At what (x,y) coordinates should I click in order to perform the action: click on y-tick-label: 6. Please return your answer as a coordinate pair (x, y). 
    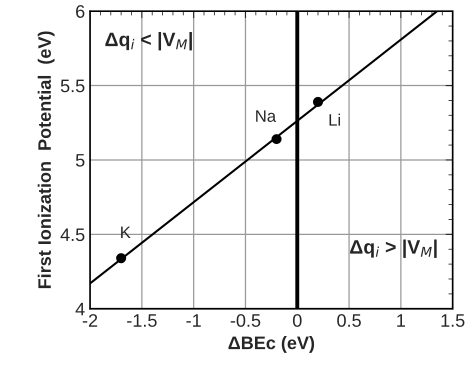
    Looking at the image, I should click on (80, 11).